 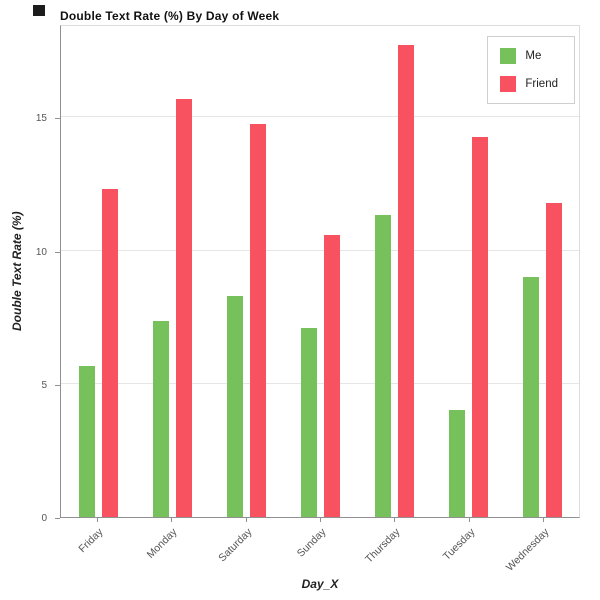 What do you see at coordinates (44, 385) in the screenshot?
I see `y-tick-label: 5` at bounding box center [44, 385].